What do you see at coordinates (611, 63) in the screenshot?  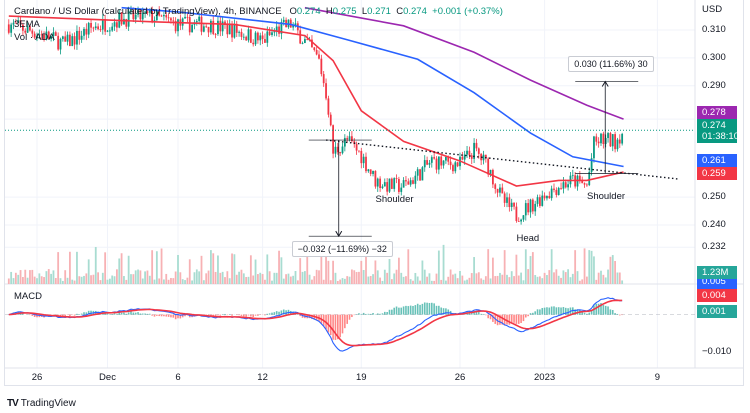 I see `measure-label: 0.030 (11.66%) 30` at bounding box center [611, 63].